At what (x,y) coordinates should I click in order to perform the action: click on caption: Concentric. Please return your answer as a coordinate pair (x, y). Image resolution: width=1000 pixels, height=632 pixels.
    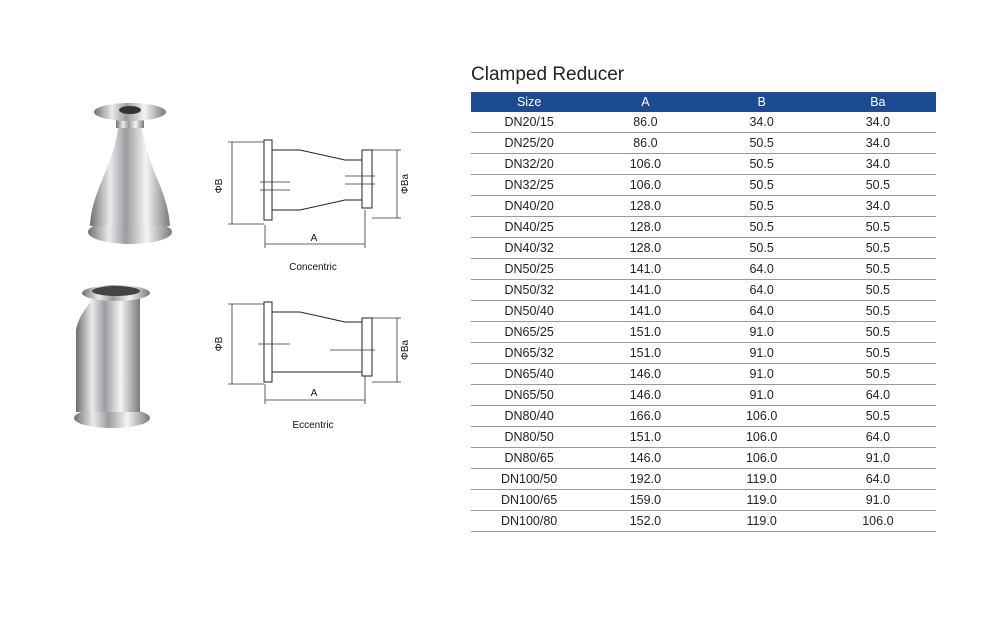
    Looking at the image, I should click on (313, 267).